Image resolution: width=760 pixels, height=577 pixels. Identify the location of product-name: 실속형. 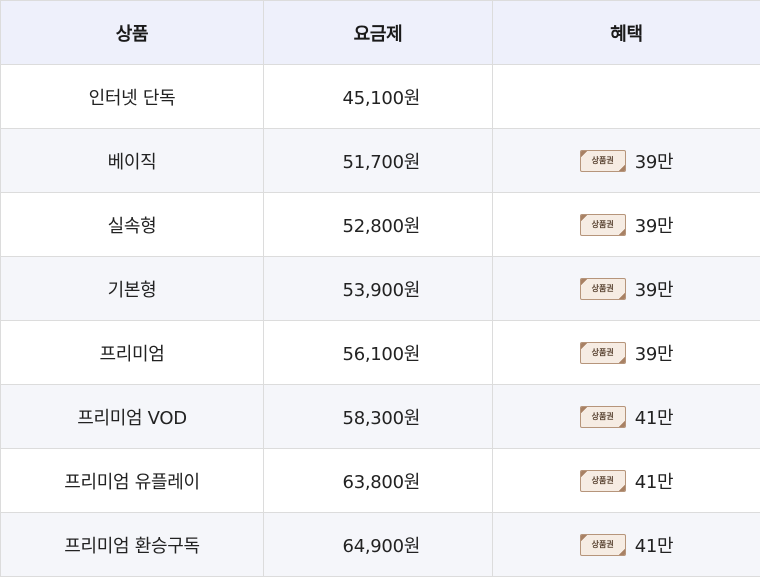
(132, 224).